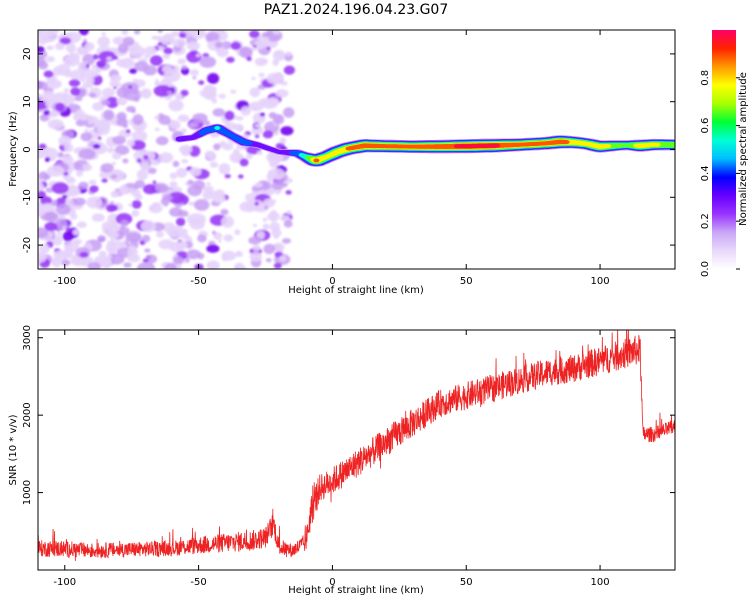  I want to click on colorbar-label: Normalized spectral amplitude, so click(743, 149).